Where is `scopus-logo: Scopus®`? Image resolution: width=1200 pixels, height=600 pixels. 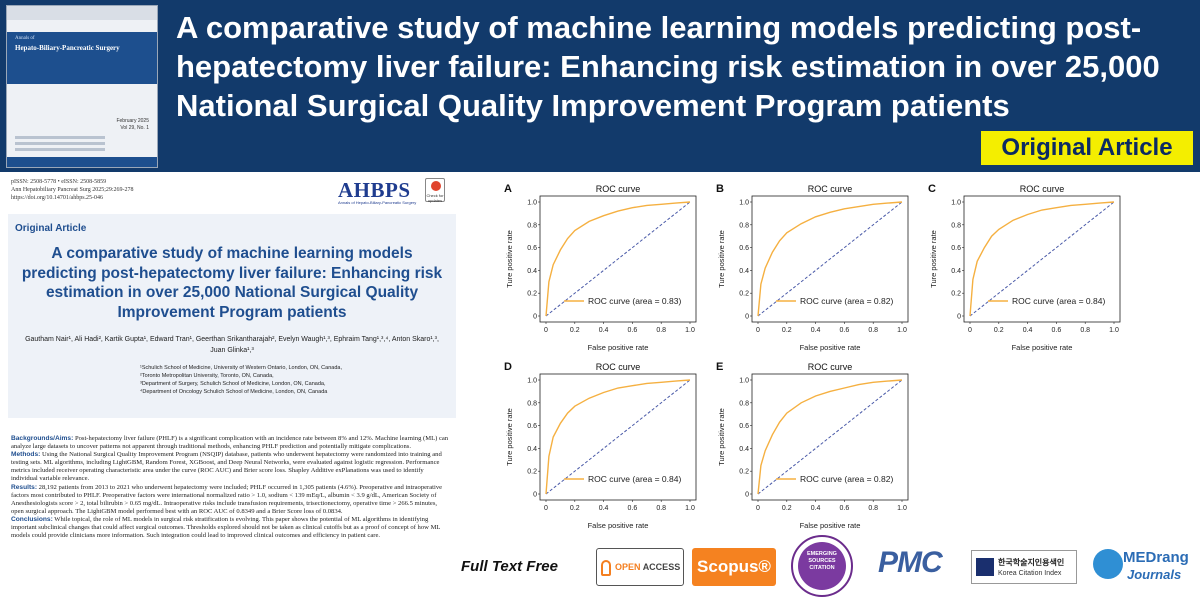
scopus-logo: Scopus® is located at coordinates (734, 567).